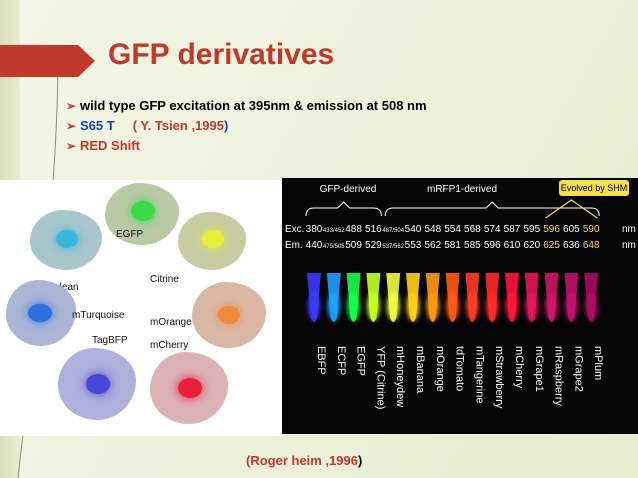 The image size is (638, 478). What do you see at coordinates (180, 125) in the screenshot?
I see `bullet-citation: ( Y. Tsien ,1995)` at bounding box center [180, 125].